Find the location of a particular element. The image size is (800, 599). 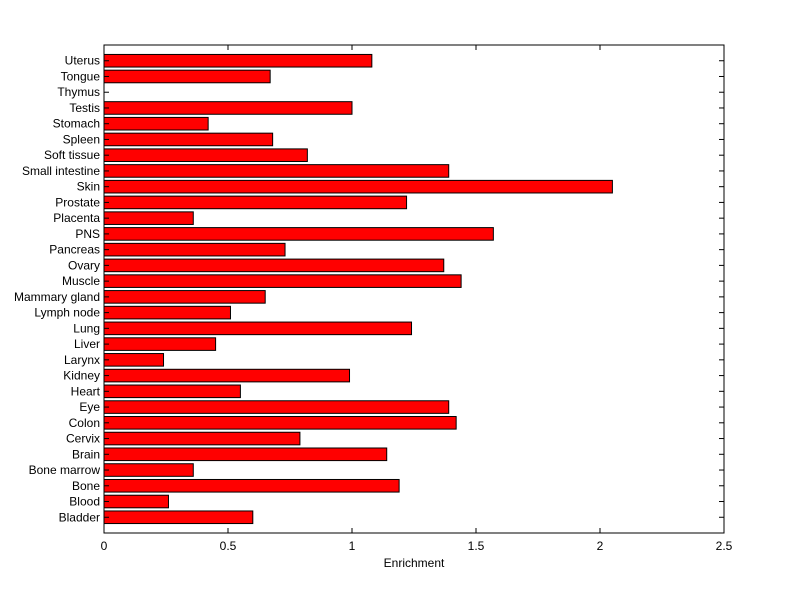

y-tick-label: Liver is located at coordinates (87, 344).